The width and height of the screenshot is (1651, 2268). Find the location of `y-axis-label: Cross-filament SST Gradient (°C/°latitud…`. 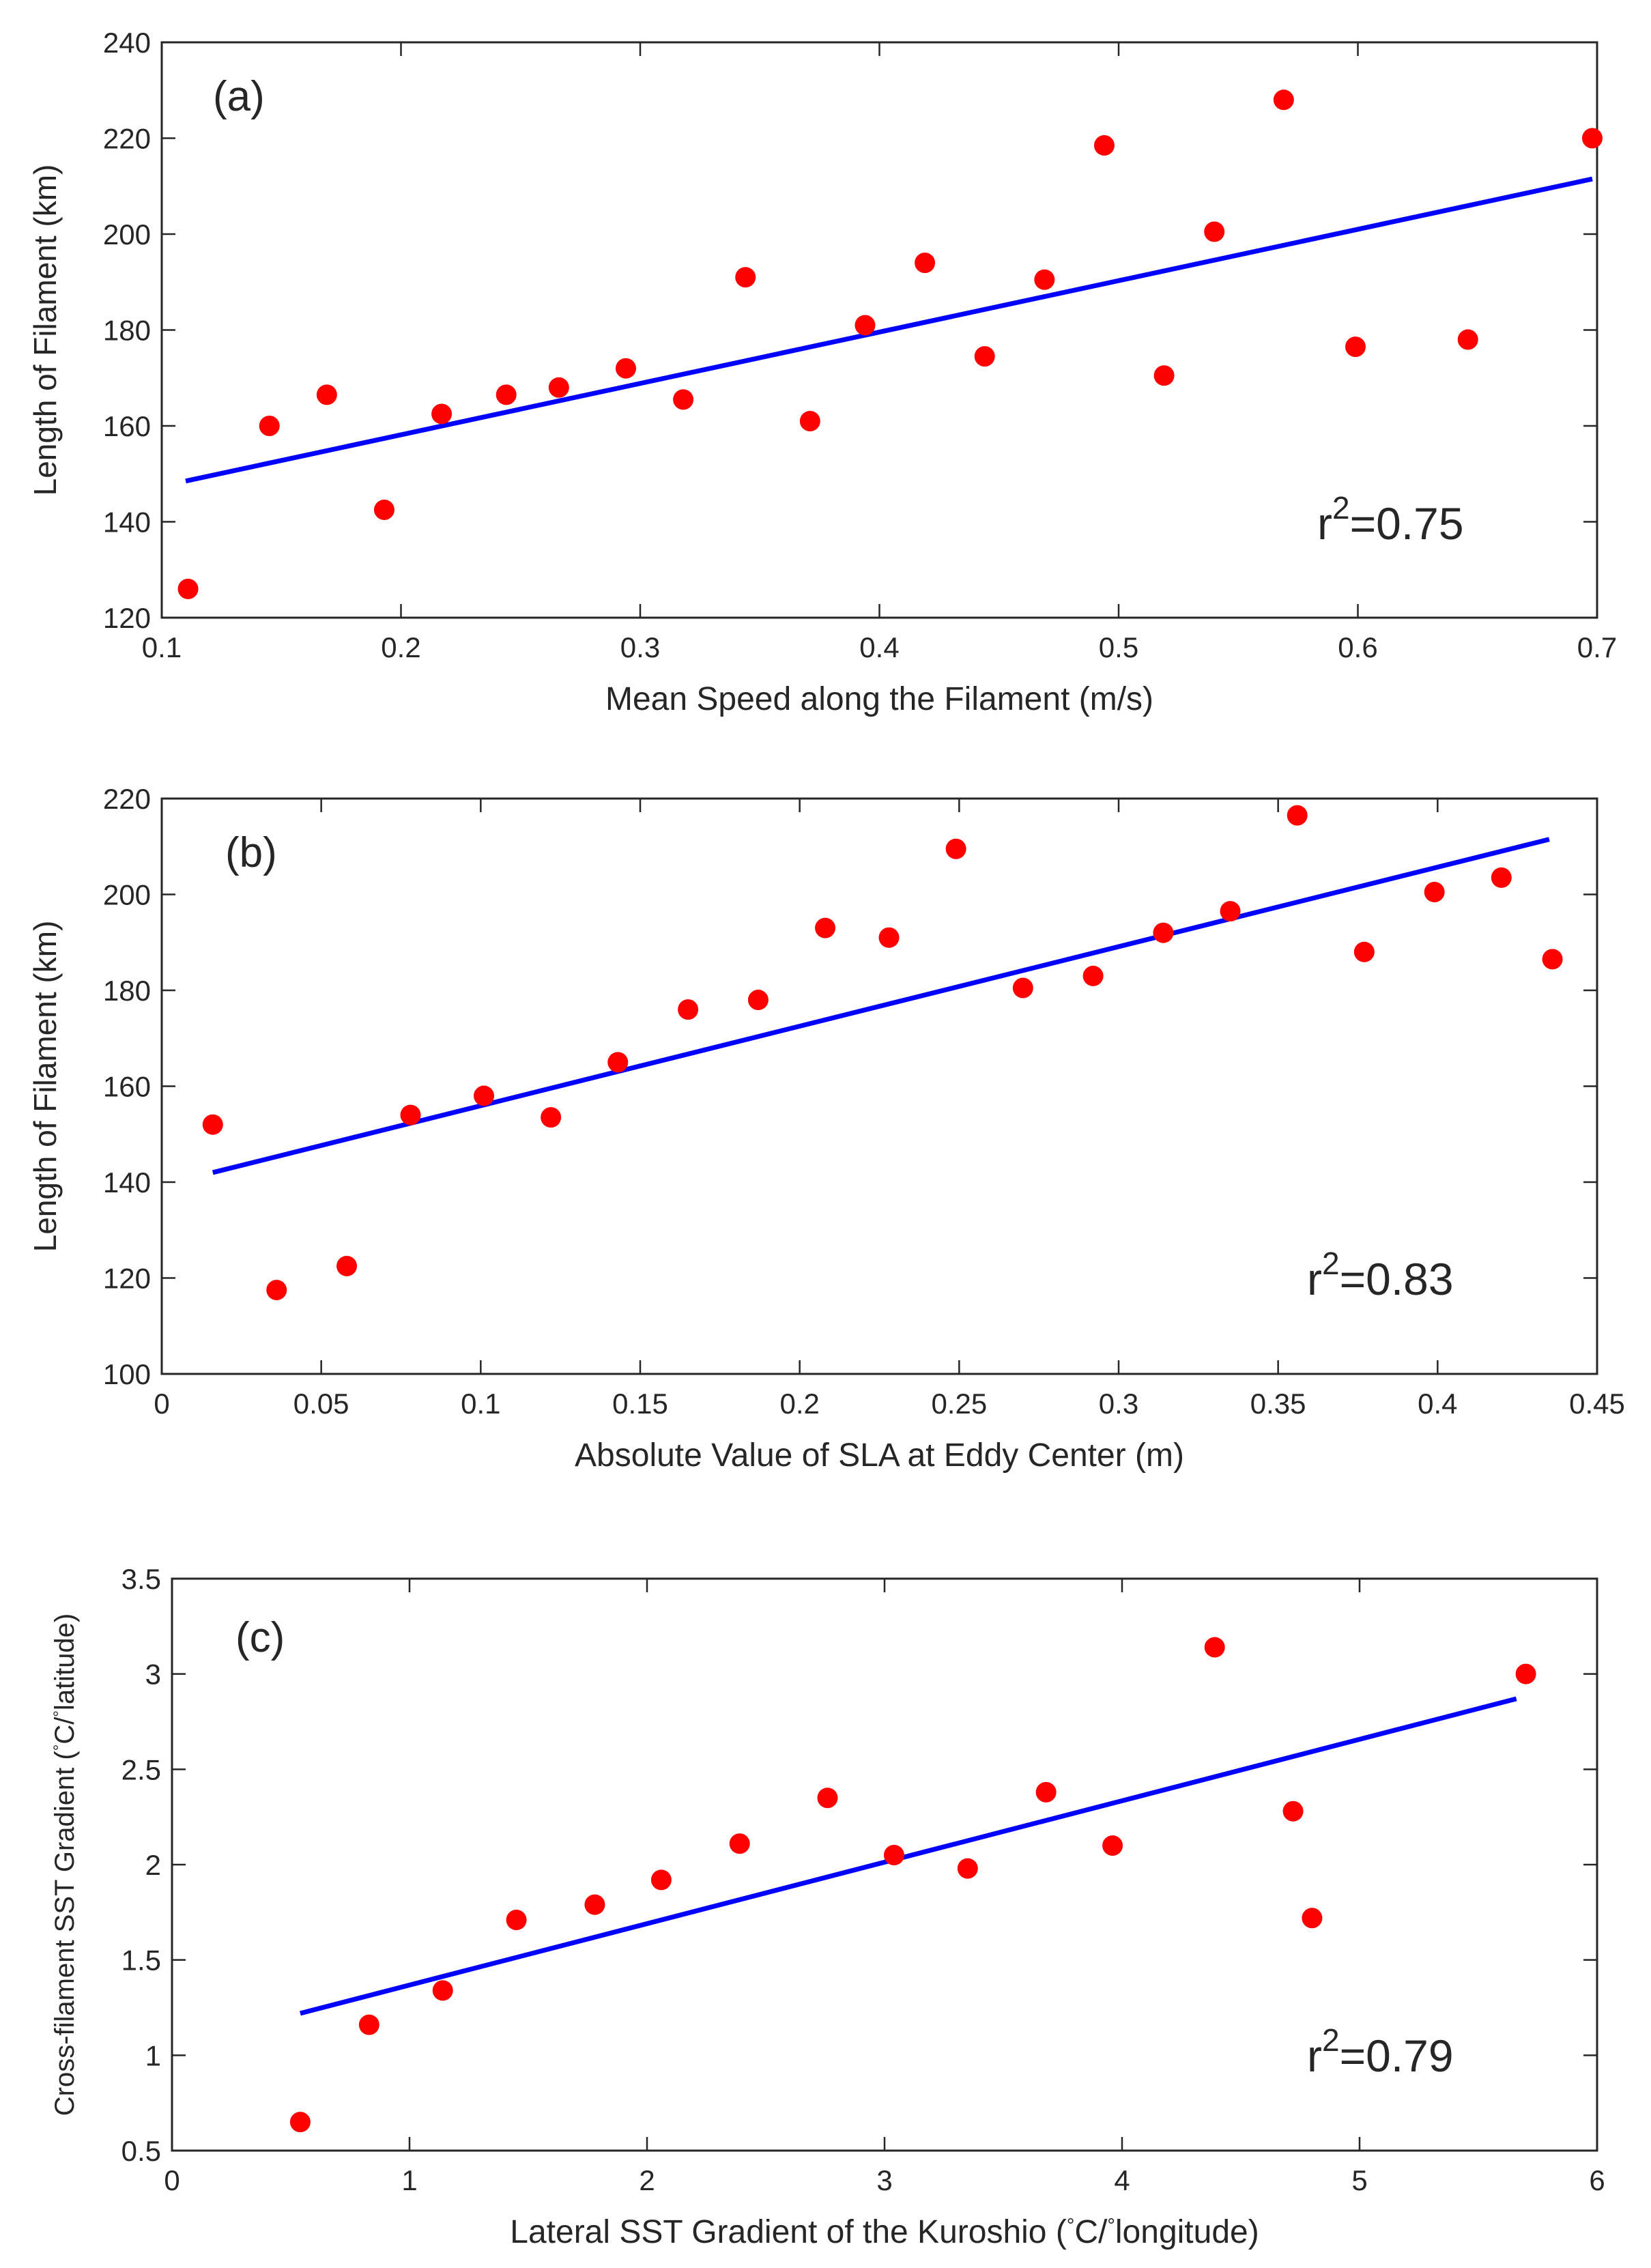

y-axis-label: Cross-filament SST Gradient (°C/°latitud… is located at coordinates (65, 1864).